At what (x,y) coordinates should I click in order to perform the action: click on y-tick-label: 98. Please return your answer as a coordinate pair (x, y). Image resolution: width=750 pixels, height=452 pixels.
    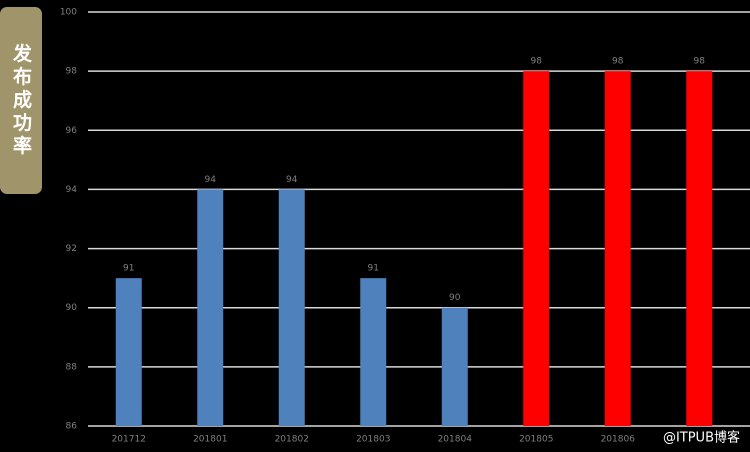
    Looking at the image, I should click on (72, 72).